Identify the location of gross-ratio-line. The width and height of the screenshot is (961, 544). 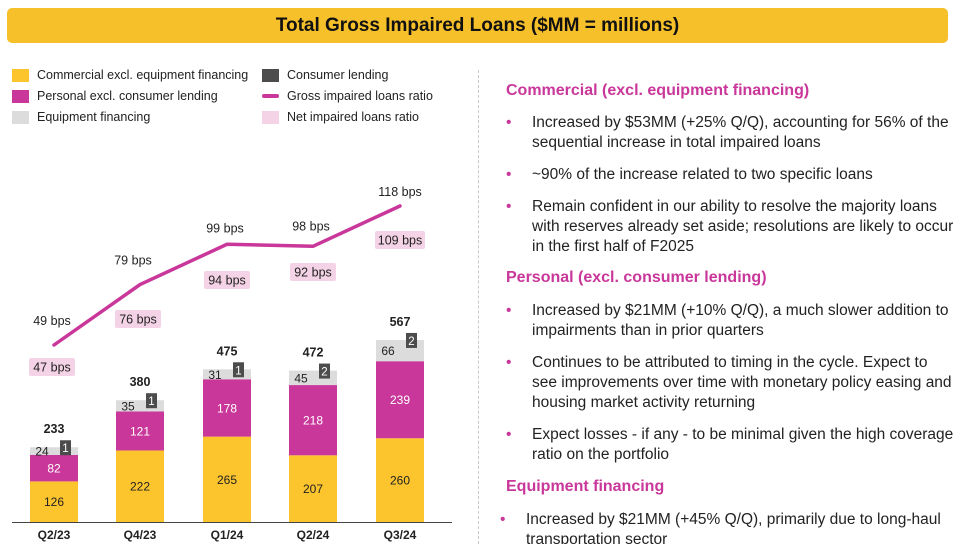
(227, 275).